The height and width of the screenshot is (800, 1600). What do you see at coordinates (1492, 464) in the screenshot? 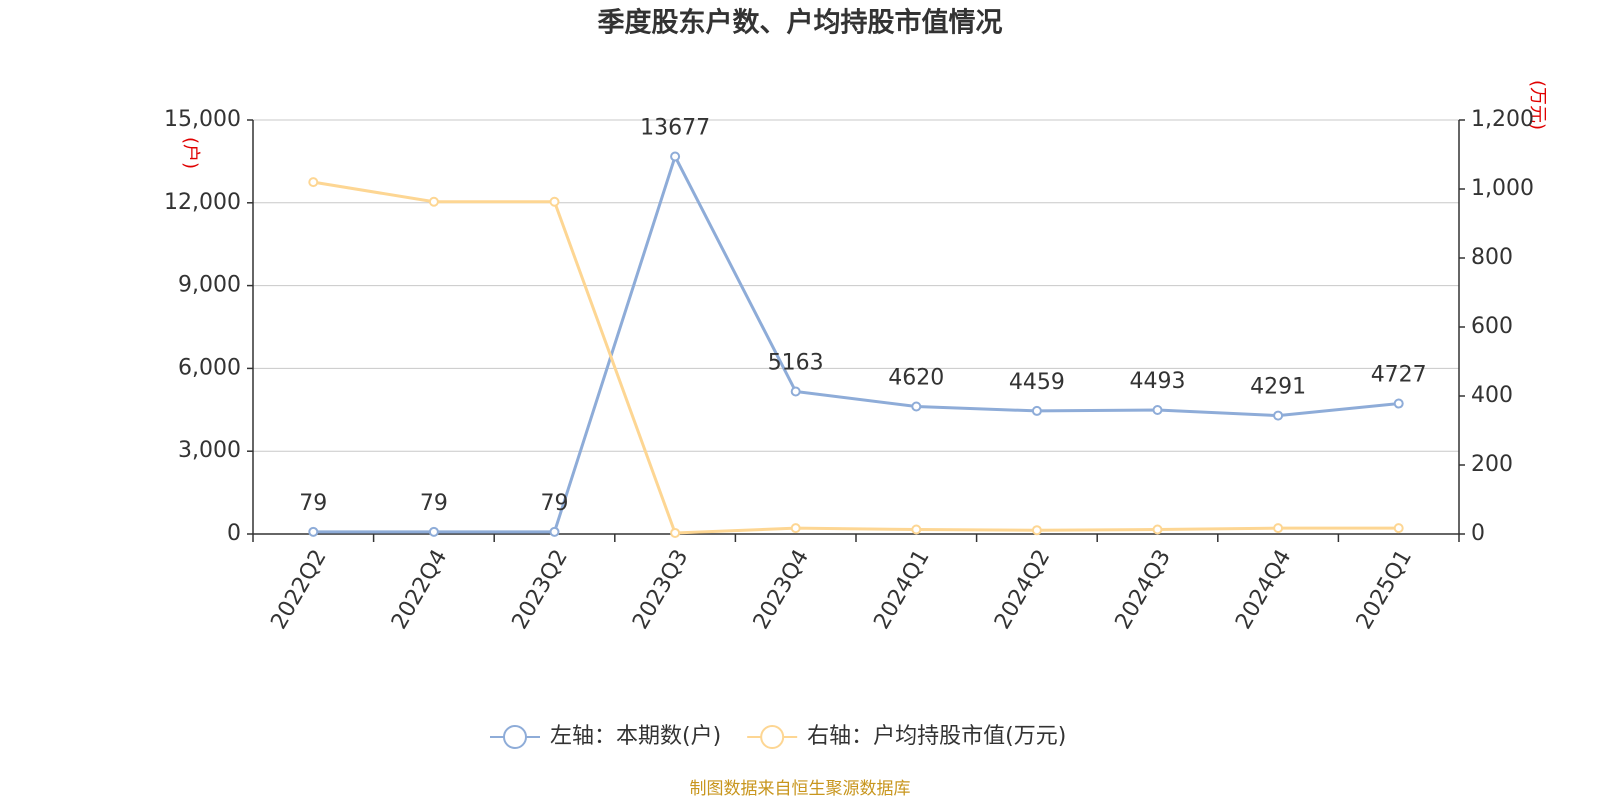
I see `y2-tick-label: 200` at bounding box center [1492, 464].